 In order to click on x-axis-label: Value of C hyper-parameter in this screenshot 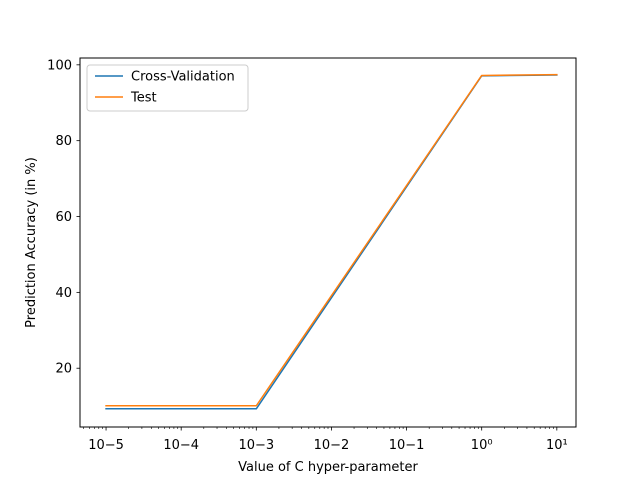, I will do `click(328, 467)`.